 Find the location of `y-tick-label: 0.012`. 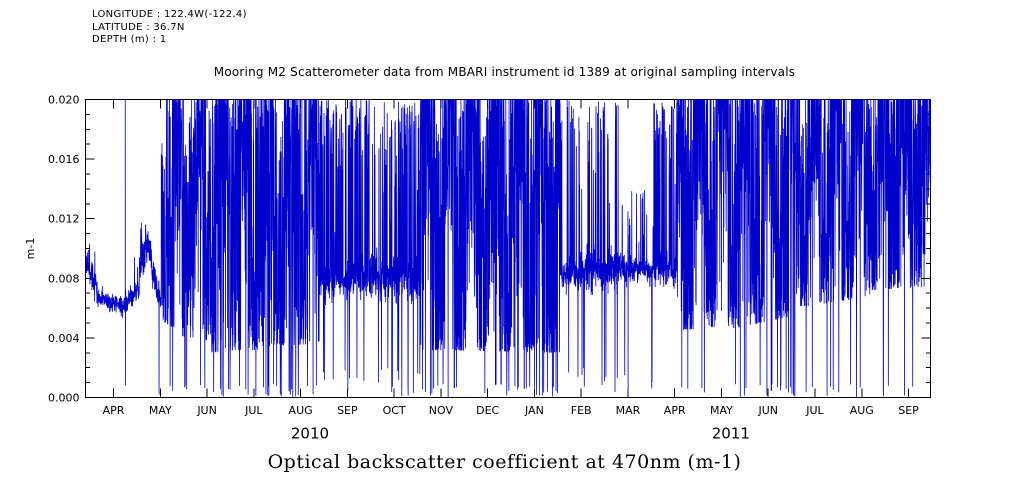

y-tick-label: 0.012 is located at coordinates (64, 219).